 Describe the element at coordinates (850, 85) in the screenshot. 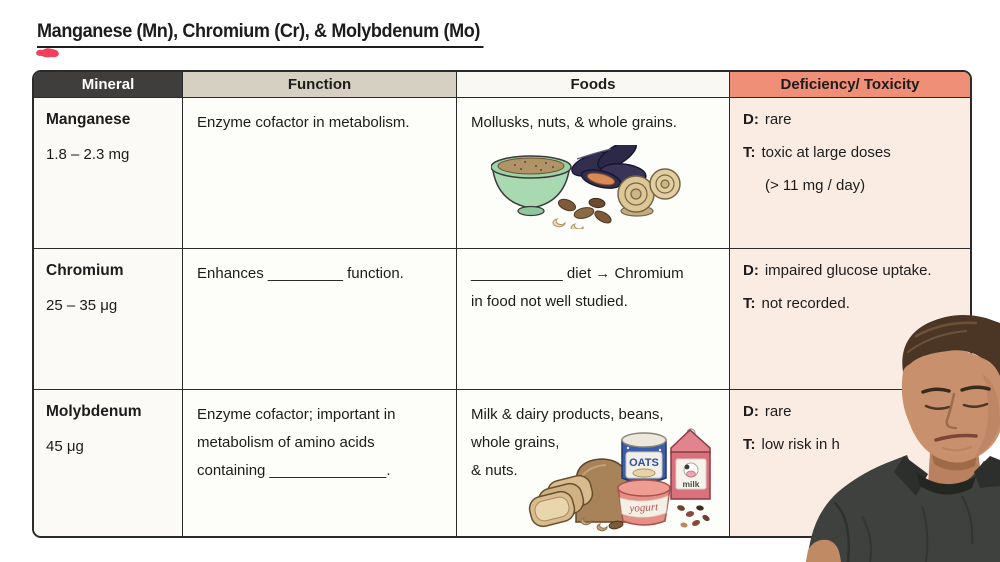

I see `column-header-deficiency-toxicity: Deficiency/ Toxicity` at that location.